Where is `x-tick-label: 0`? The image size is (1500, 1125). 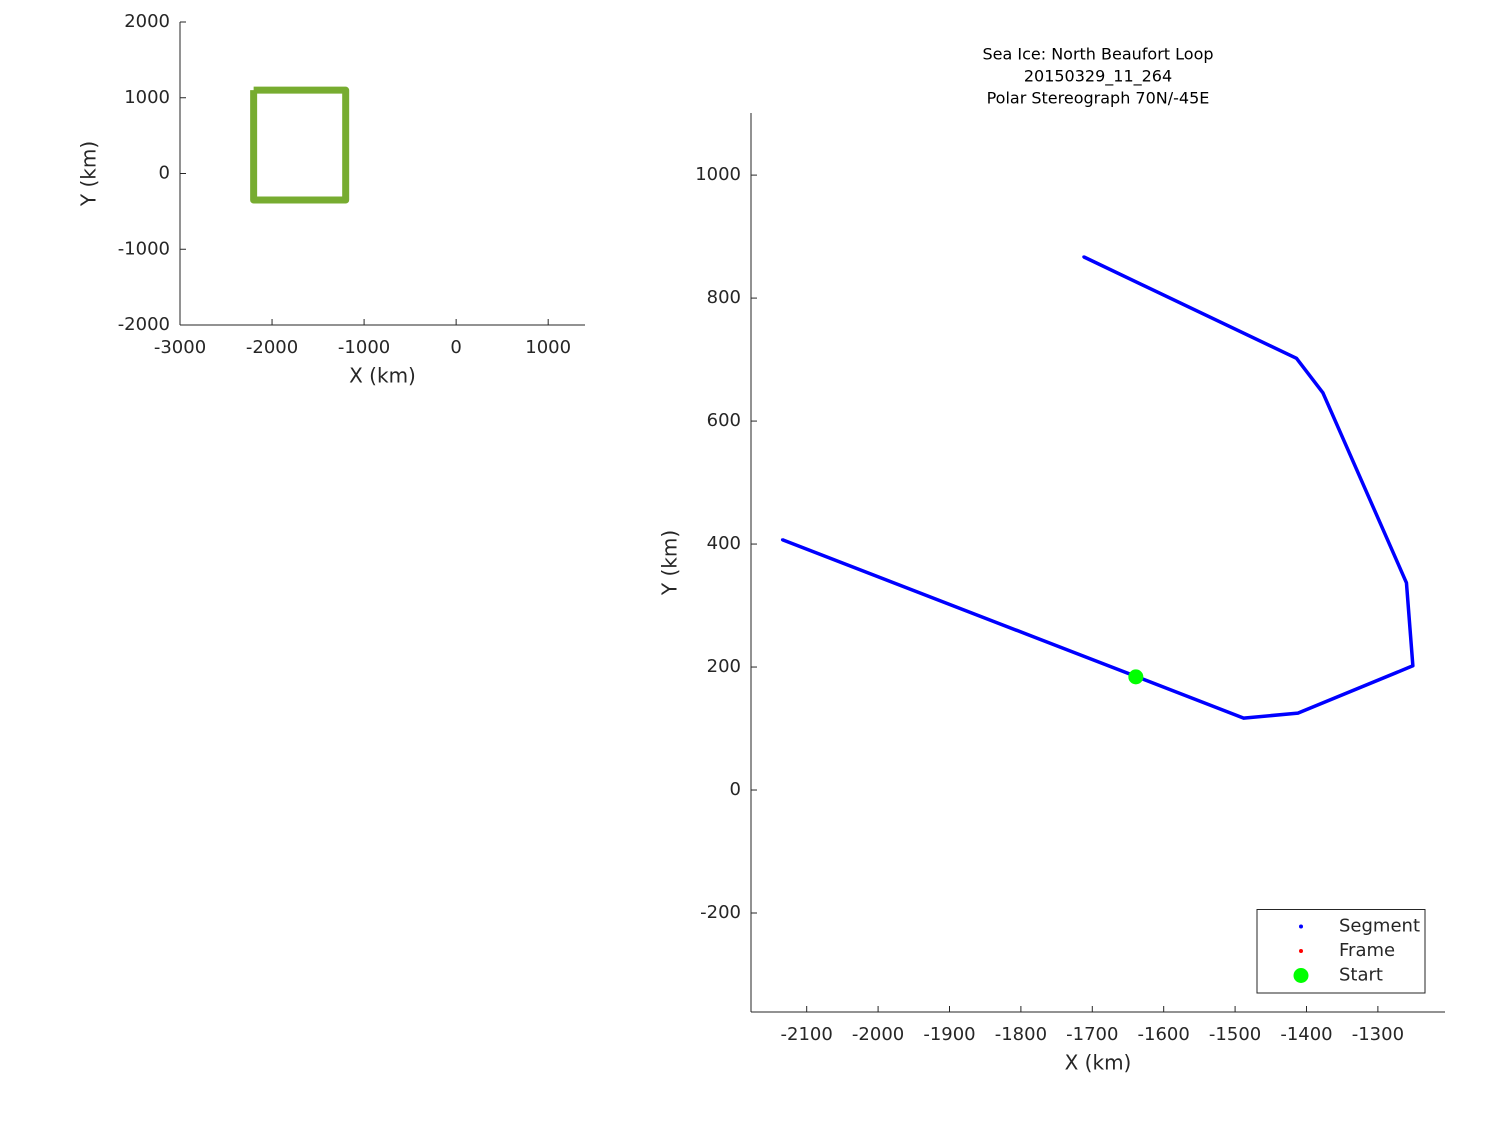 x-tick-label: 0 is located at coordinates (455, 347).